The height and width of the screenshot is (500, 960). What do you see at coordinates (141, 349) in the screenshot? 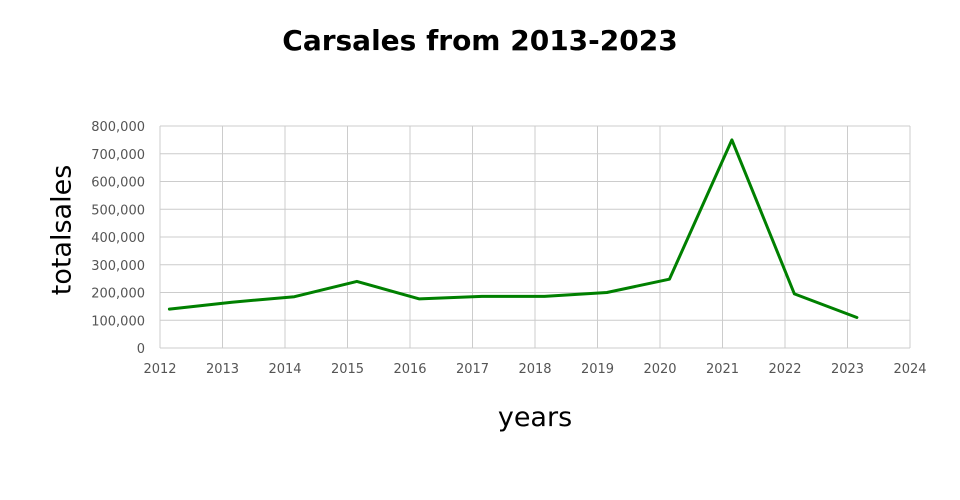
I see `y-tick-label: 0` at bounding box center [141, 349].